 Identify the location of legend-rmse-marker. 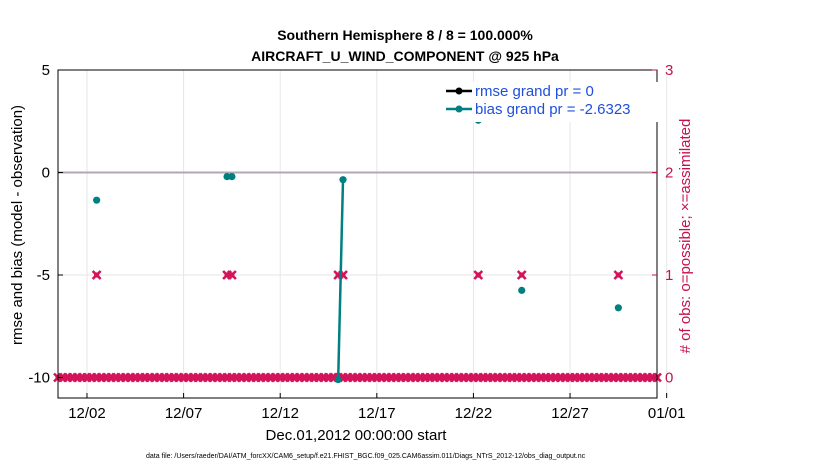
(459, 91).